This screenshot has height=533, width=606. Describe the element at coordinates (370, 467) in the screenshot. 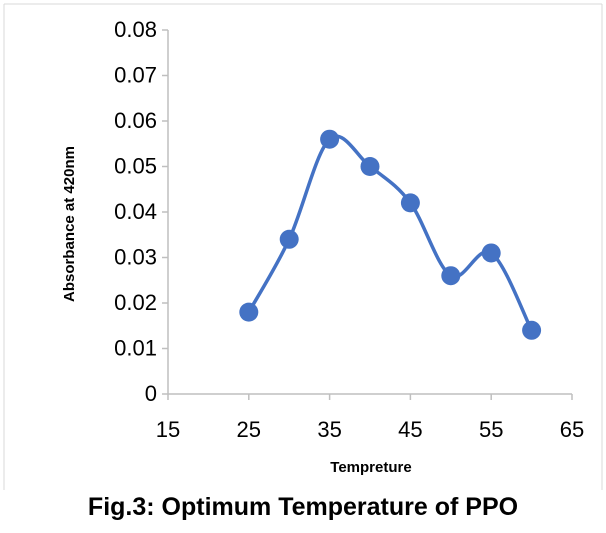

I see `x-axis-title: Tempreture` at that location.